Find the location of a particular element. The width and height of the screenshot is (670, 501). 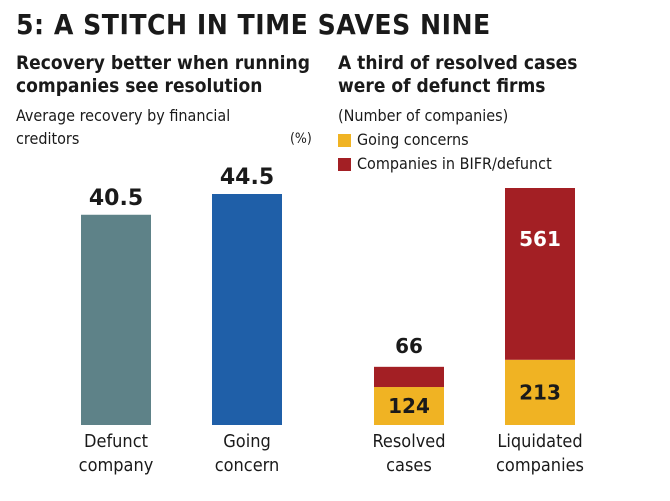

segment-value-label-1-0: 213 is located at coordinates (540, 392).